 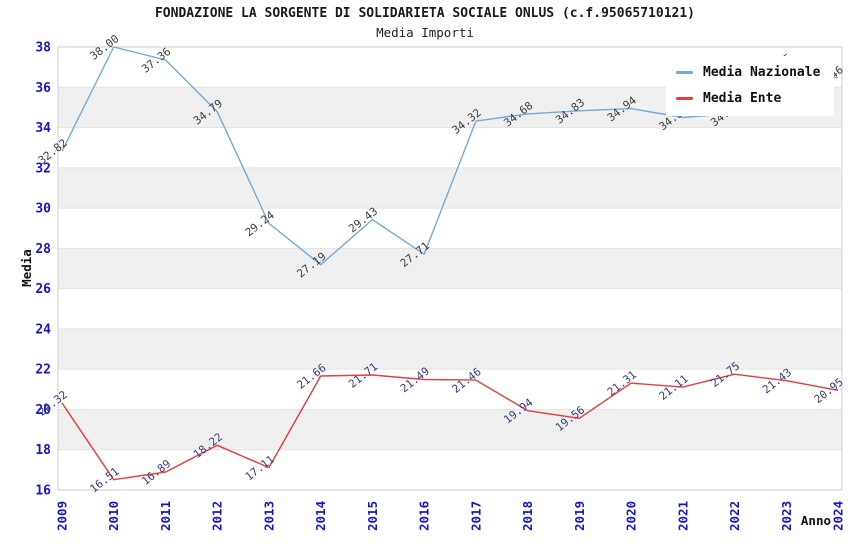 I want to click on y-tick-label: 18, so click(x=43, y=450).